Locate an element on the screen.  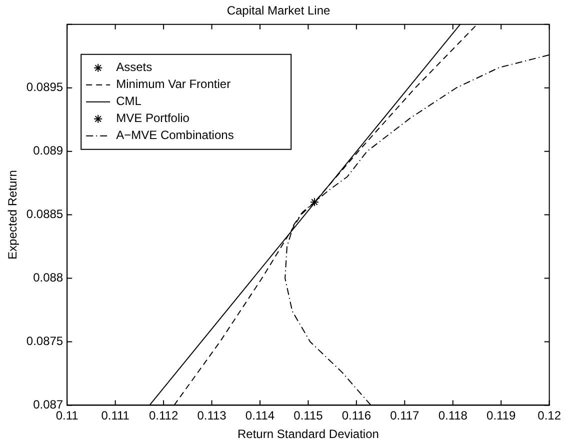
x-tick-label: 0.116 is located at coordinates (357, 415).